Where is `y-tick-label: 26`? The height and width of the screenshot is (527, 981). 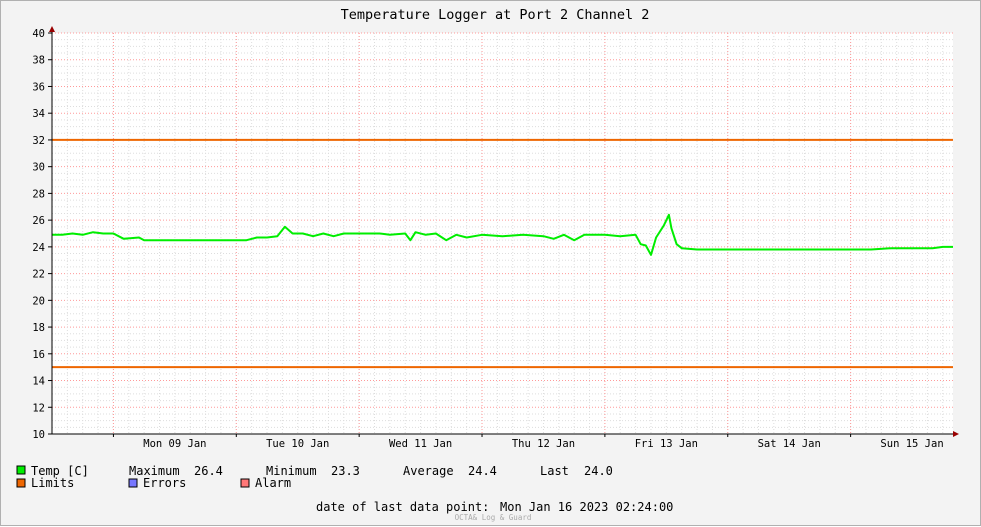
y-tick-label: 26 is located at coordinates (38, 221).